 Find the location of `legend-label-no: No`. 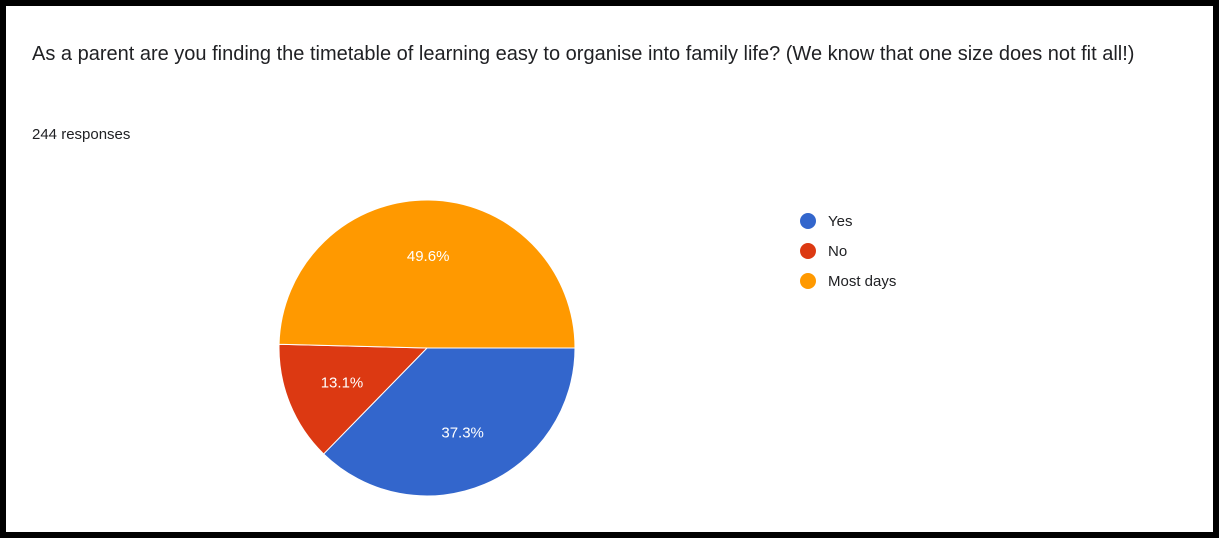

legend-label-no: No is located at coordinates (838, 251).